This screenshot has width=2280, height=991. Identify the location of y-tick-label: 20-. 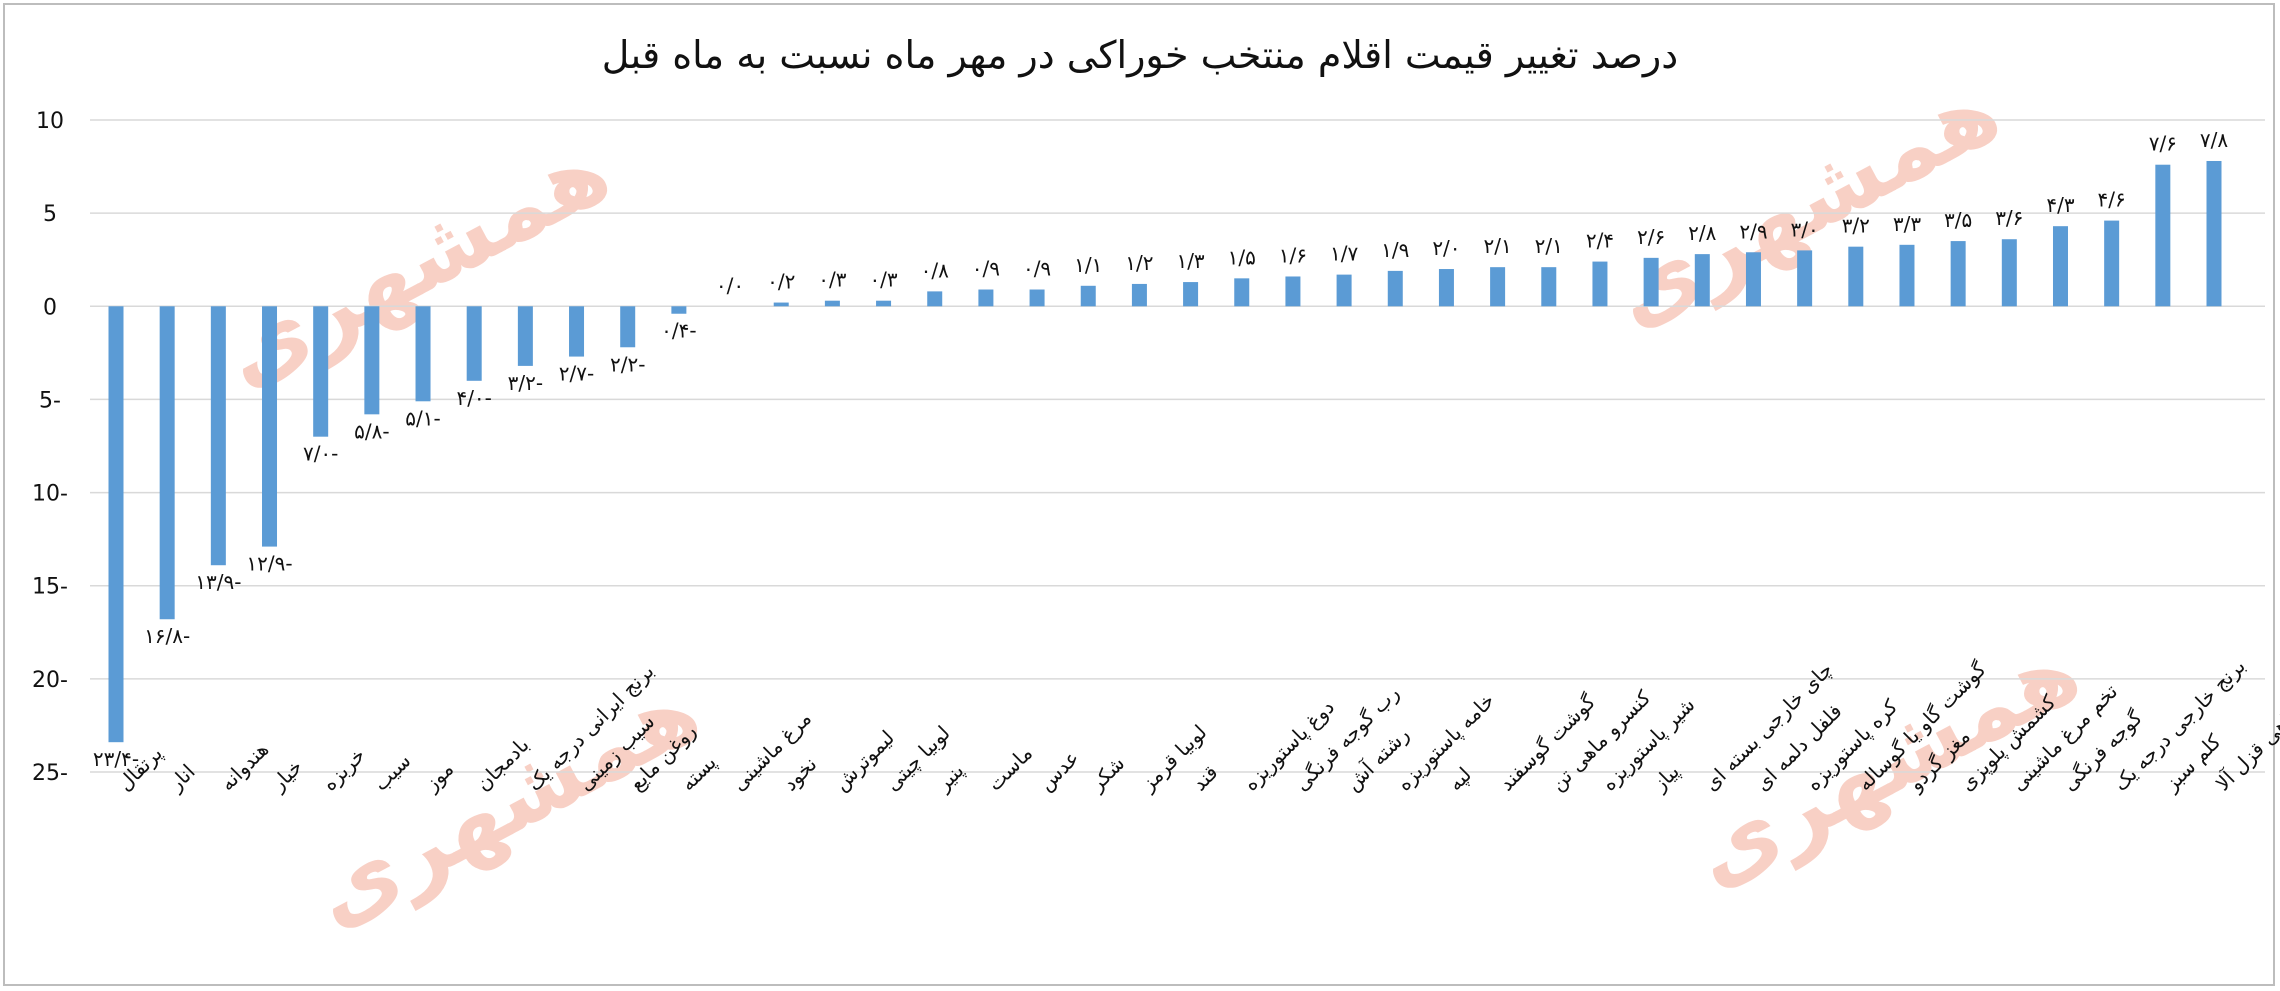
(50, 680).